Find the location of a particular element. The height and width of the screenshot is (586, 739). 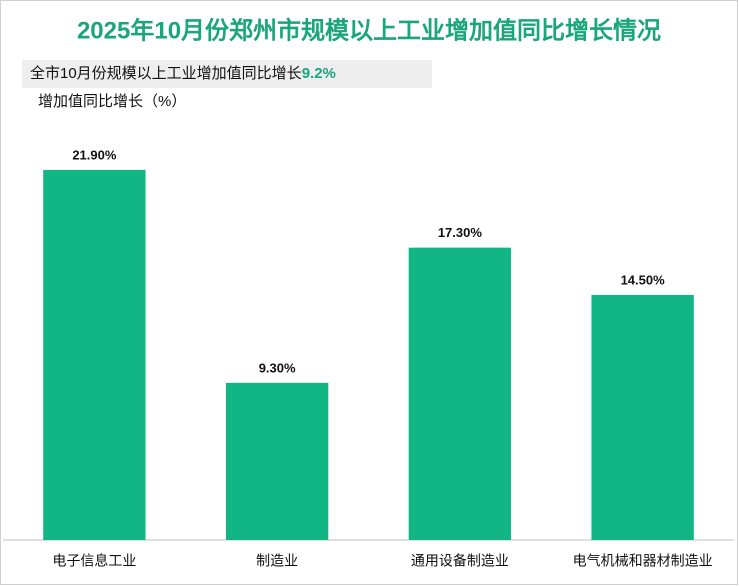

value-label: 17.30% is located at coordinates (460, 232).